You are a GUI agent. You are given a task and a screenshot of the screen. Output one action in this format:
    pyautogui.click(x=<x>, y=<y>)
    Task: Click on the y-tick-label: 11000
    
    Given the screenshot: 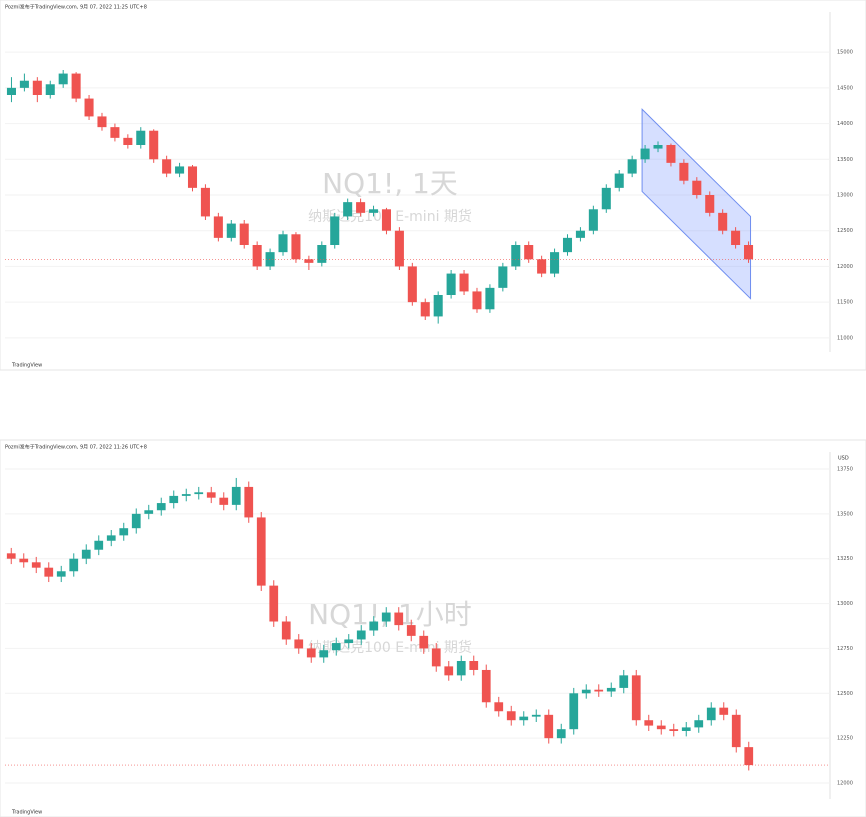 What is the action you would take?
    pyautogui.click(x=845, y=338)
    